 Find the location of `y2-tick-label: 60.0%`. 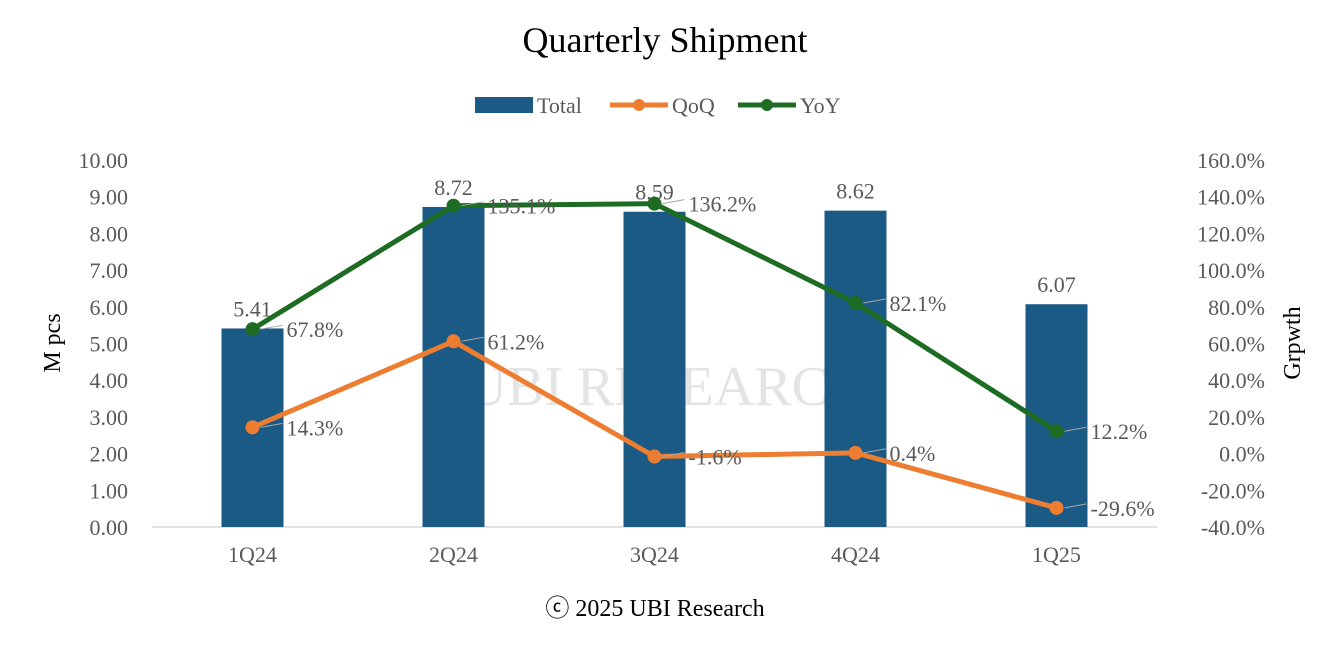

y2-tick-label: 60.0% is located at coordinates (1236, 344).